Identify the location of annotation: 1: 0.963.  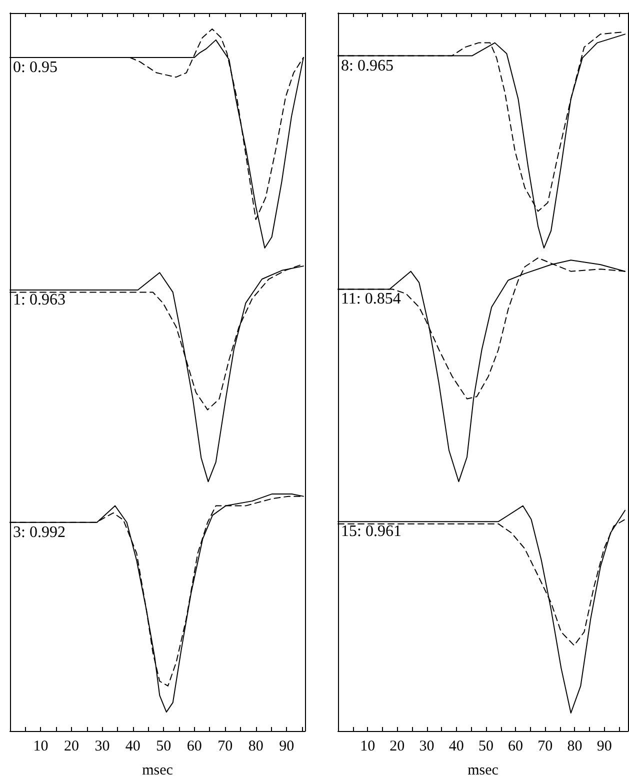
(39, 300).